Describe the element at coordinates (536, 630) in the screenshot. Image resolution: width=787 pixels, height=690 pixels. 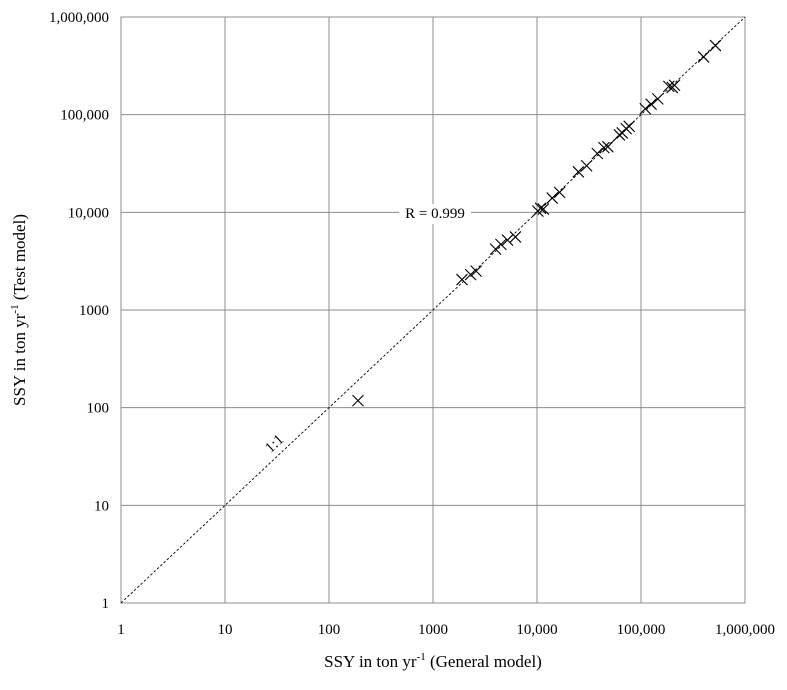
I see `x-tick-label: 10,000` at that location.